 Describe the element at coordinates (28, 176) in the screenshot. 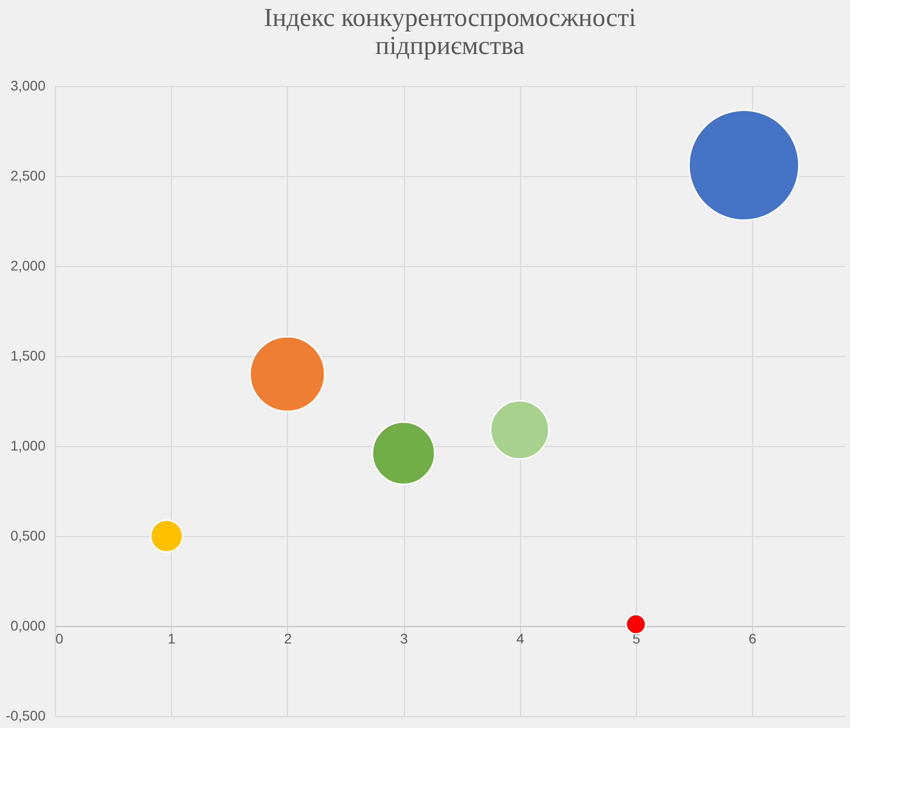

I see `y-tick-label: 2,500` at that location.